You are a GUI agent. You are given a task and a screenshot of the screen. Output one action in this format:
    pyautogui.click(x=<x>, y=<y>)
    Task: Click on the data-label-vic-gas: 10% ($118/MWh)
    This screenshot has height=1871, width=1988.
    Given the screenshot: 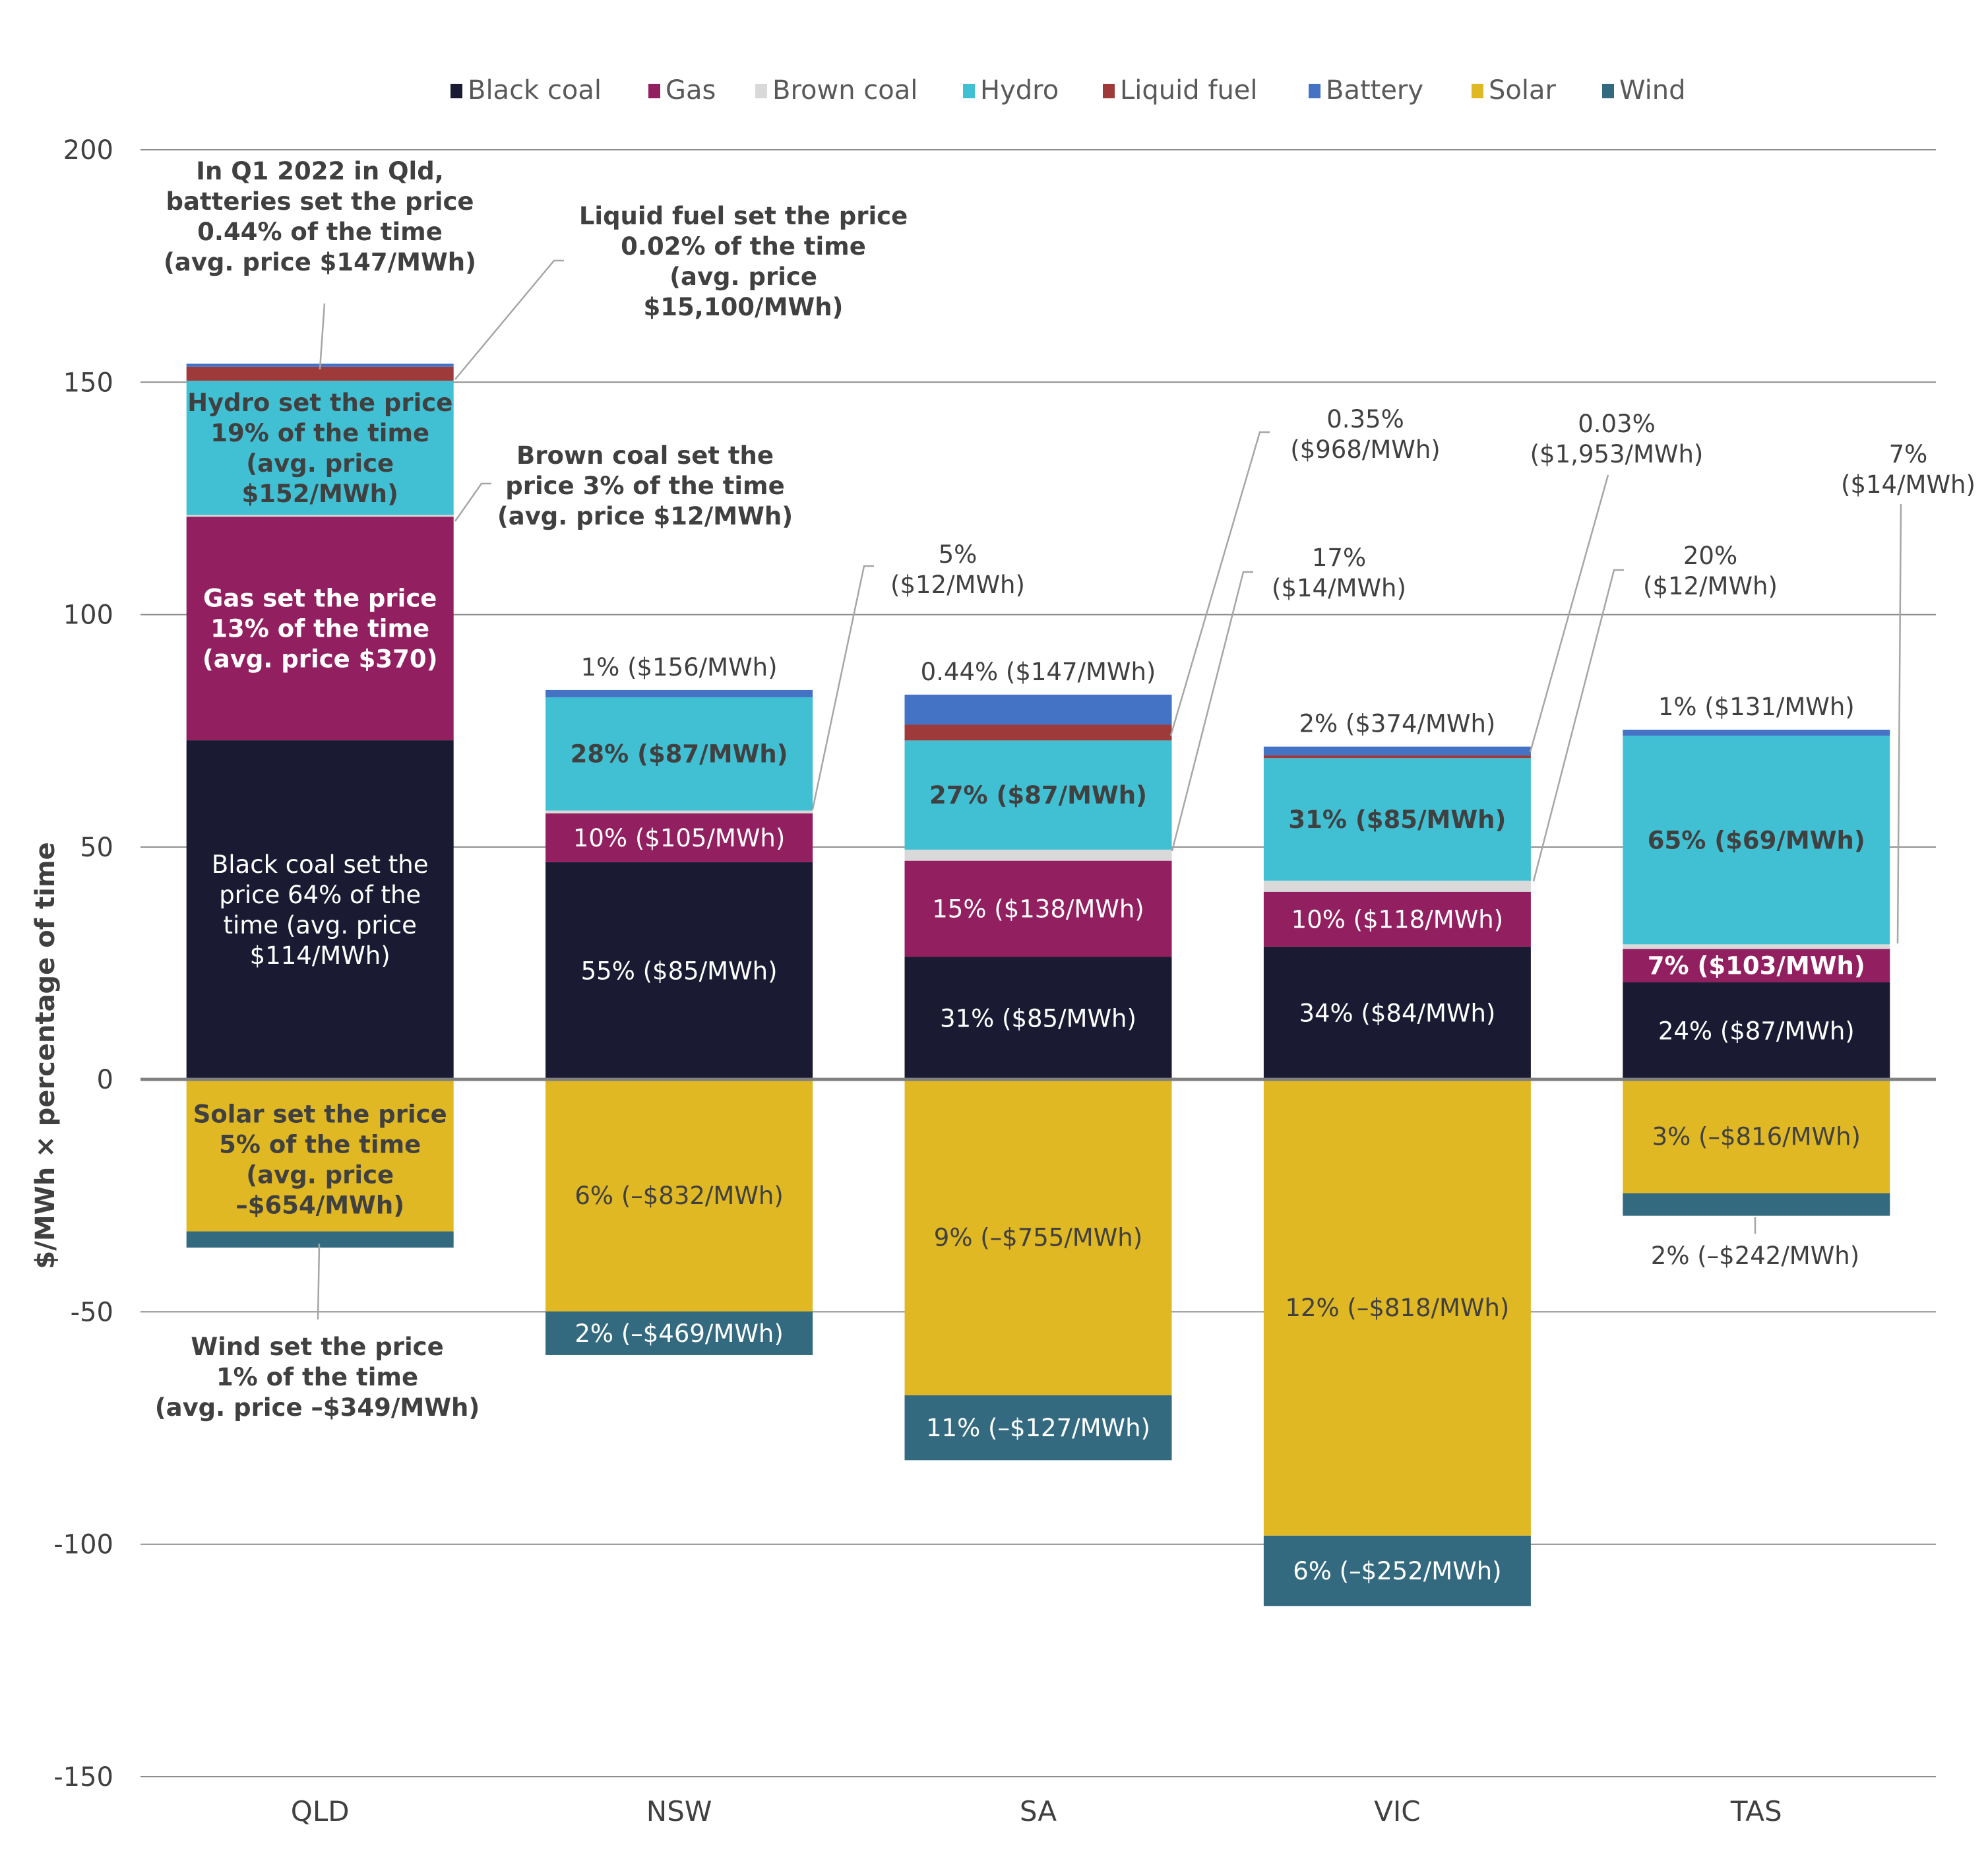 What is the action you would take?
    pyautogui.click(x=1397, y=919)
    